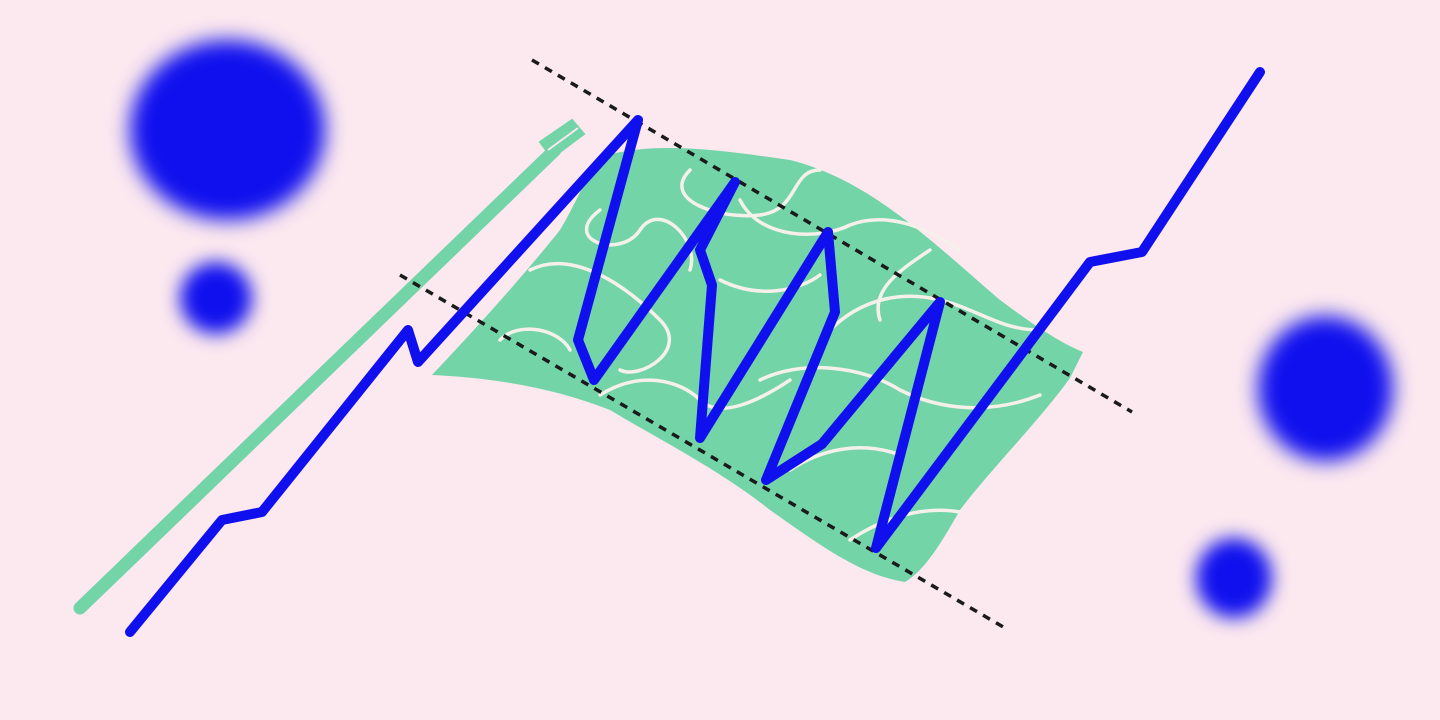  What do you see at coordinates (227, 130) in the screenshot?
I see `blur-circle-large-top-left` at bounding box center [227, 130].